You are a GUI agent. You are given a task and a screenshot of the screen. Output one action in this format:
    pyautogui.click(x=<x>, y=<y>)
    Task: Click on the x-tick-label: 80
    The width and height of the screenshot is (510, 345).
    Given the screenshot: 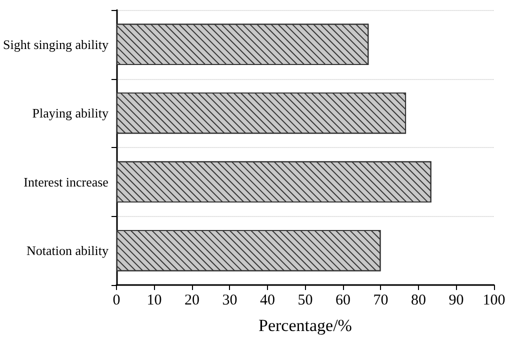 What is the action you would take?
    pyautogui.click(x=418, y=300)
    